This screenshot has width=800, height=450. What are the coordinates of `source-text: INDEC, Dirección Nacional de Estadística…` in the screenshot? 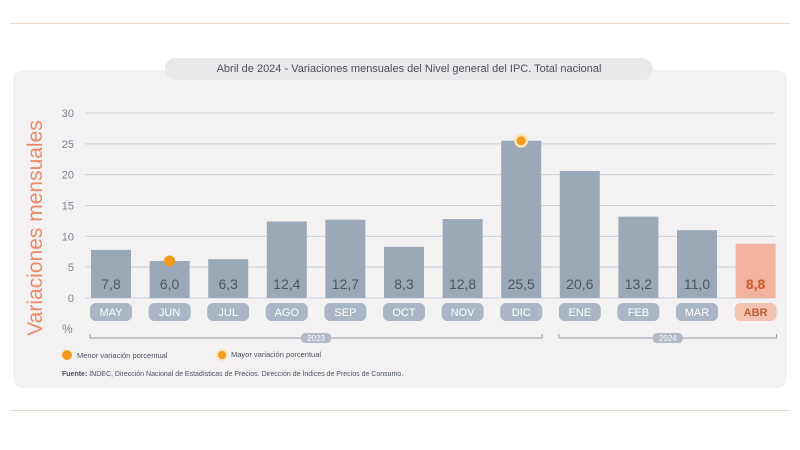 It's located at (245, 374).